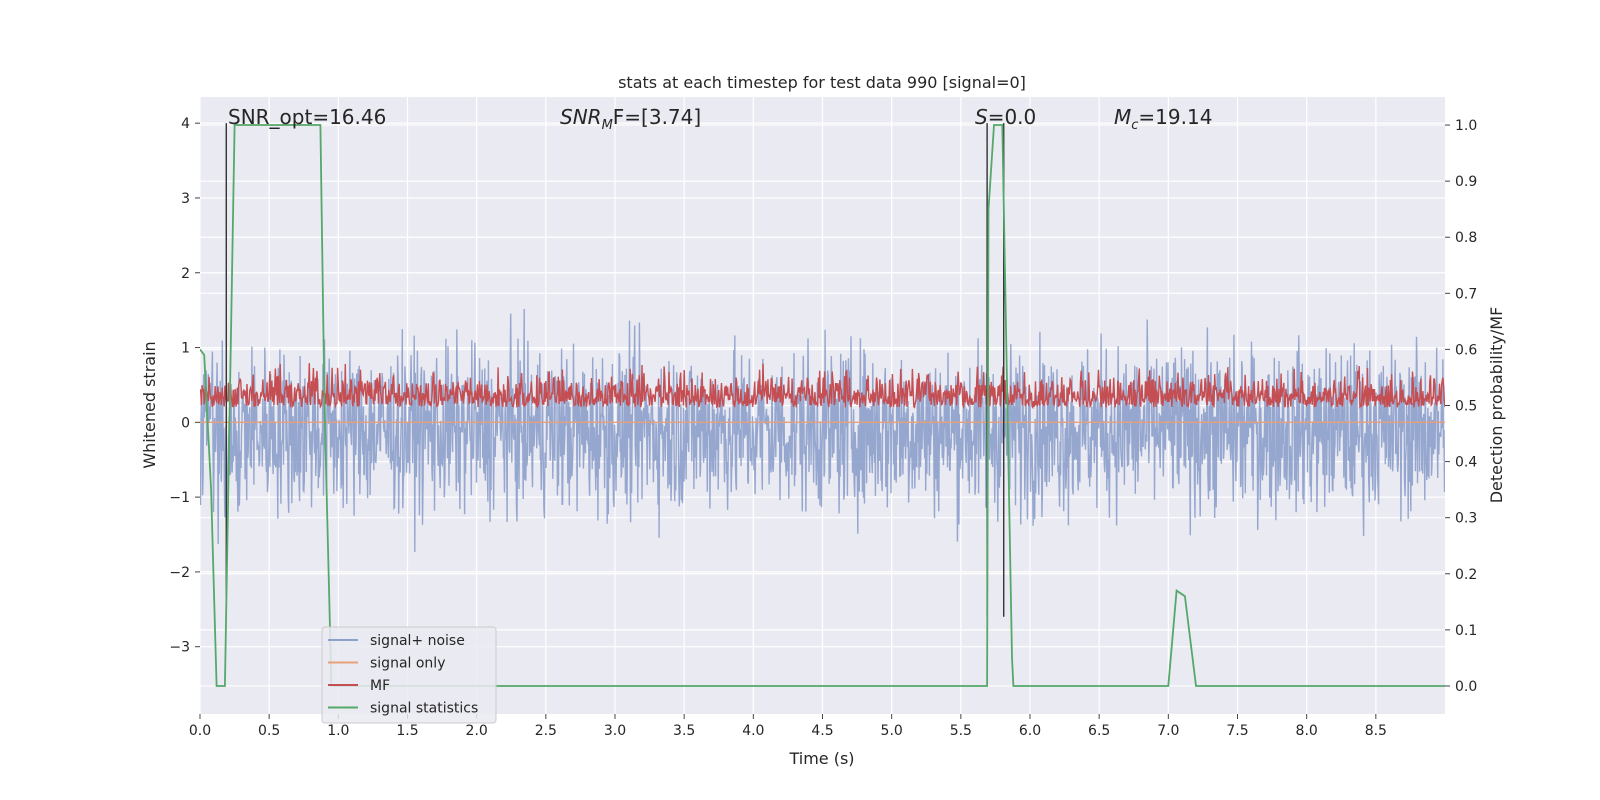 This screenshot has height=800, width=1600. I want to click on annotation-mc: Mc=19.14, so click(1163, 119).